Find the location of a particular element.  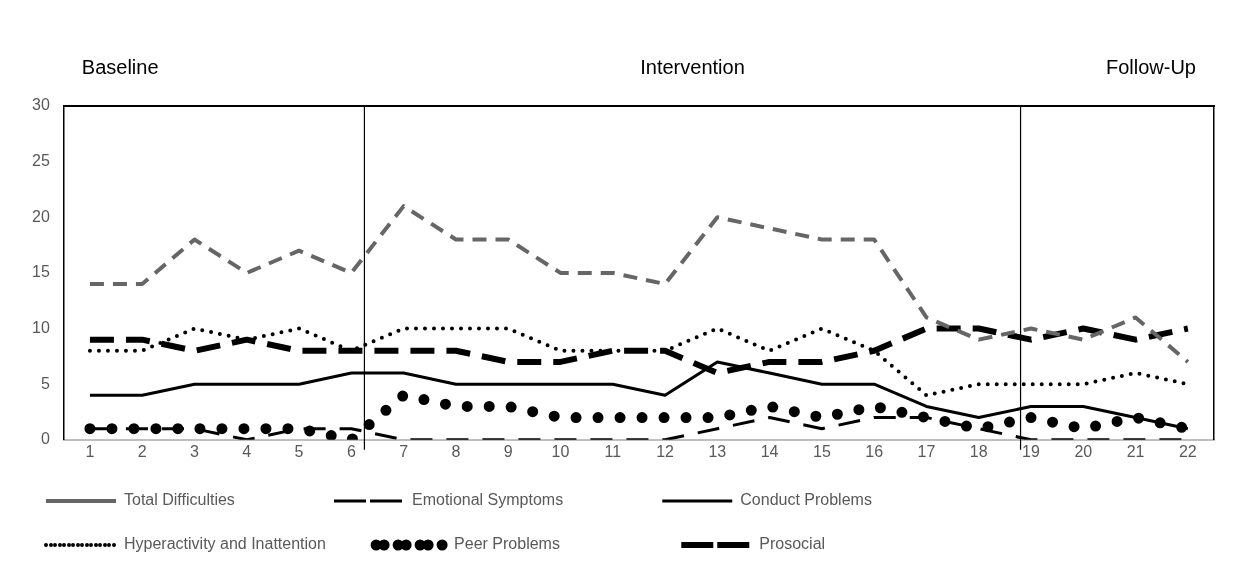

x-tick-label: 18 is located at coordinates (978, 451).